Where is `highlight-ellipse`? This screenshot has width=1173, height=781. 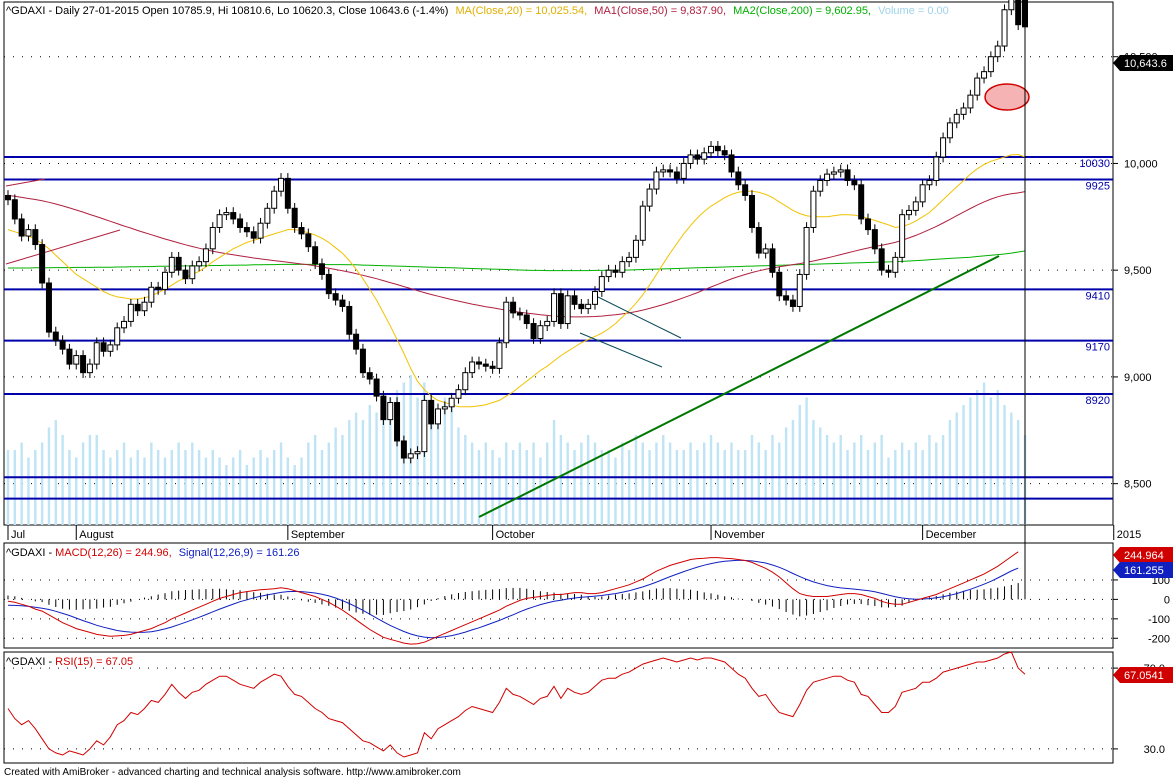
highlight-ellipse is located at coordinates (1007, 97).